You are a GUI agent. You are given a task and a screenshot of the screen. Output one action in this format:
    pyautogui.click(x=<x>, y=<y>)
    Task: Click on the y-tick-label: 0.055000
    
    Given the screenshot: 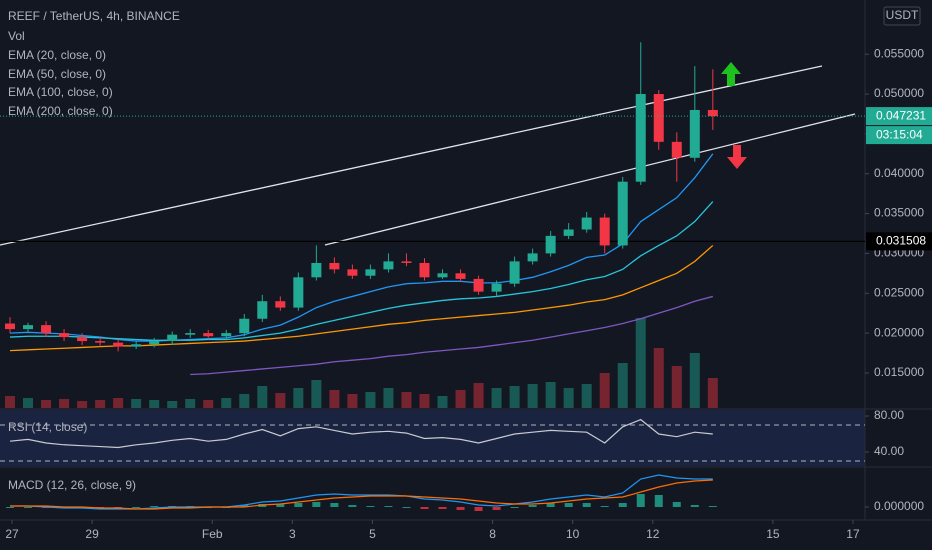 What is the action you would take?
    pyautogui.click(x=899, y=53)
    